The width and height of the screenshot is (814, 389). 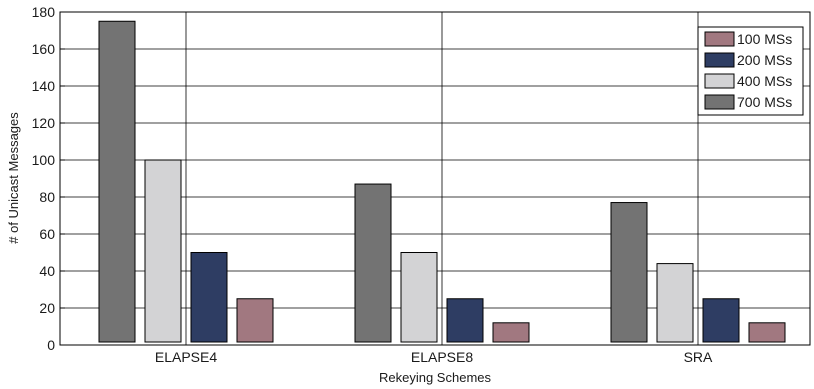 I want to click on y-tick-label: 60, so click(x=47, y=234).